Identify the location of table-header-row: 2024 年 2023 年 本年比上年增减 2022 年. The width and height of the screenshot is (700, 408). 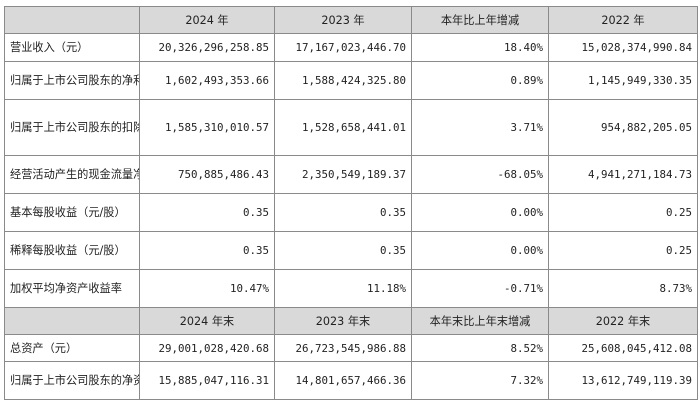
(351, 20).